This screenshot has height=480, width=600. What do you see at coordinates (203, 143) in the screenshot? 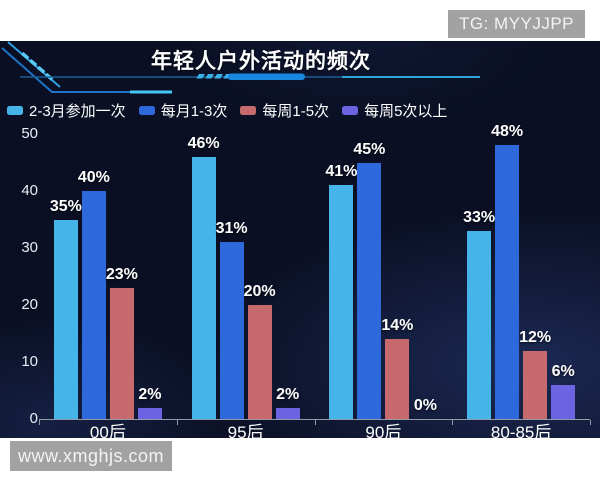
I see `bar-value-label: 46%` at bounding box center [203, 143].